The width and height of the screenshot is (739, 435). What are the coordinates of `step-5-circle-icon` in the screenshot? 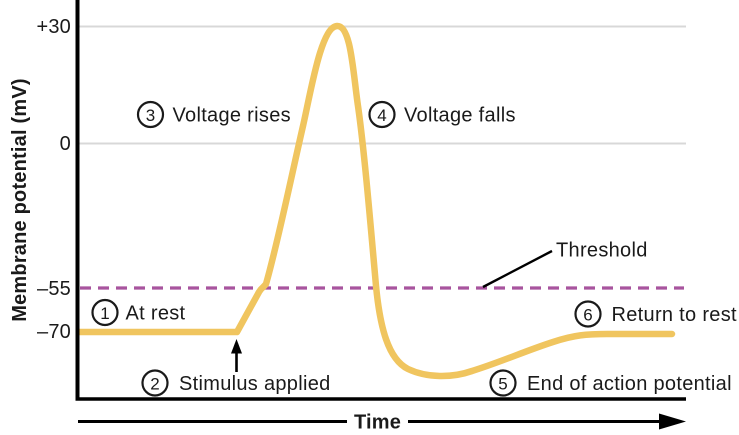 It's located at (503, 383).